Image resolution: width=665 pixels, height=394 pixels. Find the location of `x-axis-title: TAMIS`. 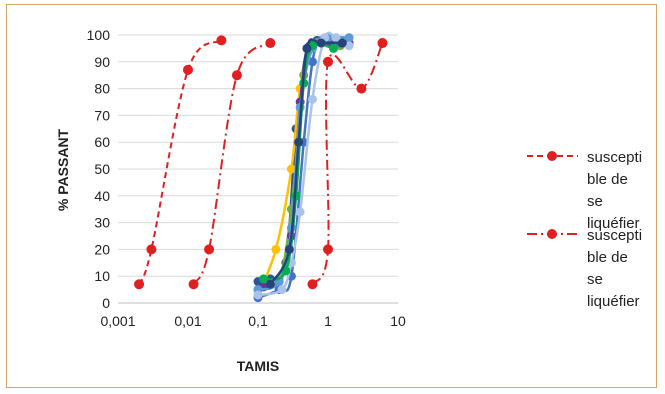

x-axis-title: TAMIS is located at coordinates (258, 366).